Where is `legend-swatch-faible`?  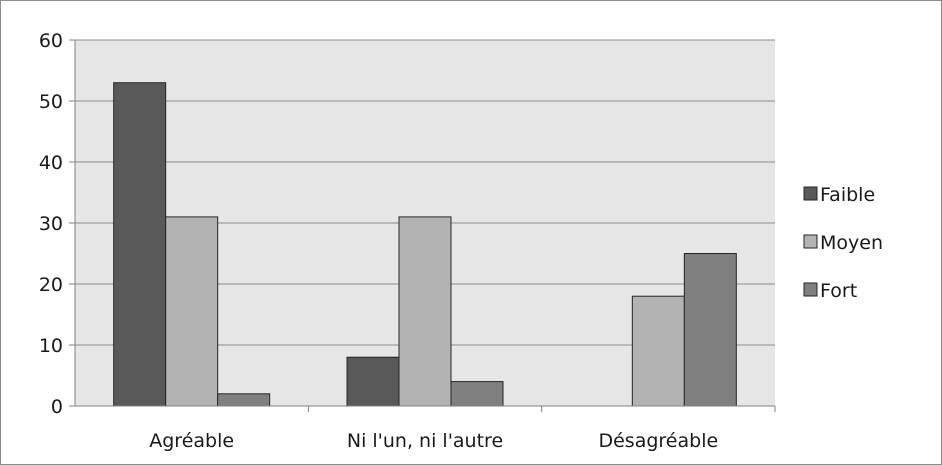 legend-swatch-faible is located at coordinates (810, 193).